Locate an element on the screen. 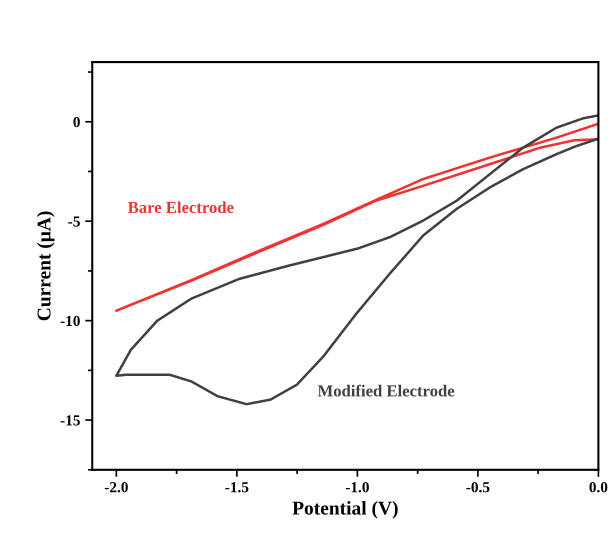  series-label: Modified Electrode is located at coordinates (386, 390).